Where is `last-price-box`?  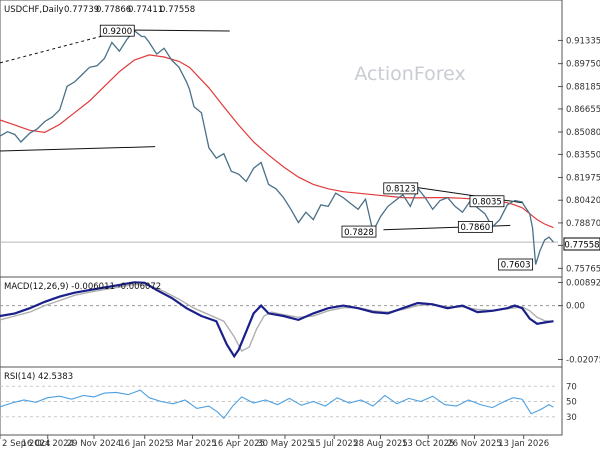
last-price-box is located at coordinates (581, 244).